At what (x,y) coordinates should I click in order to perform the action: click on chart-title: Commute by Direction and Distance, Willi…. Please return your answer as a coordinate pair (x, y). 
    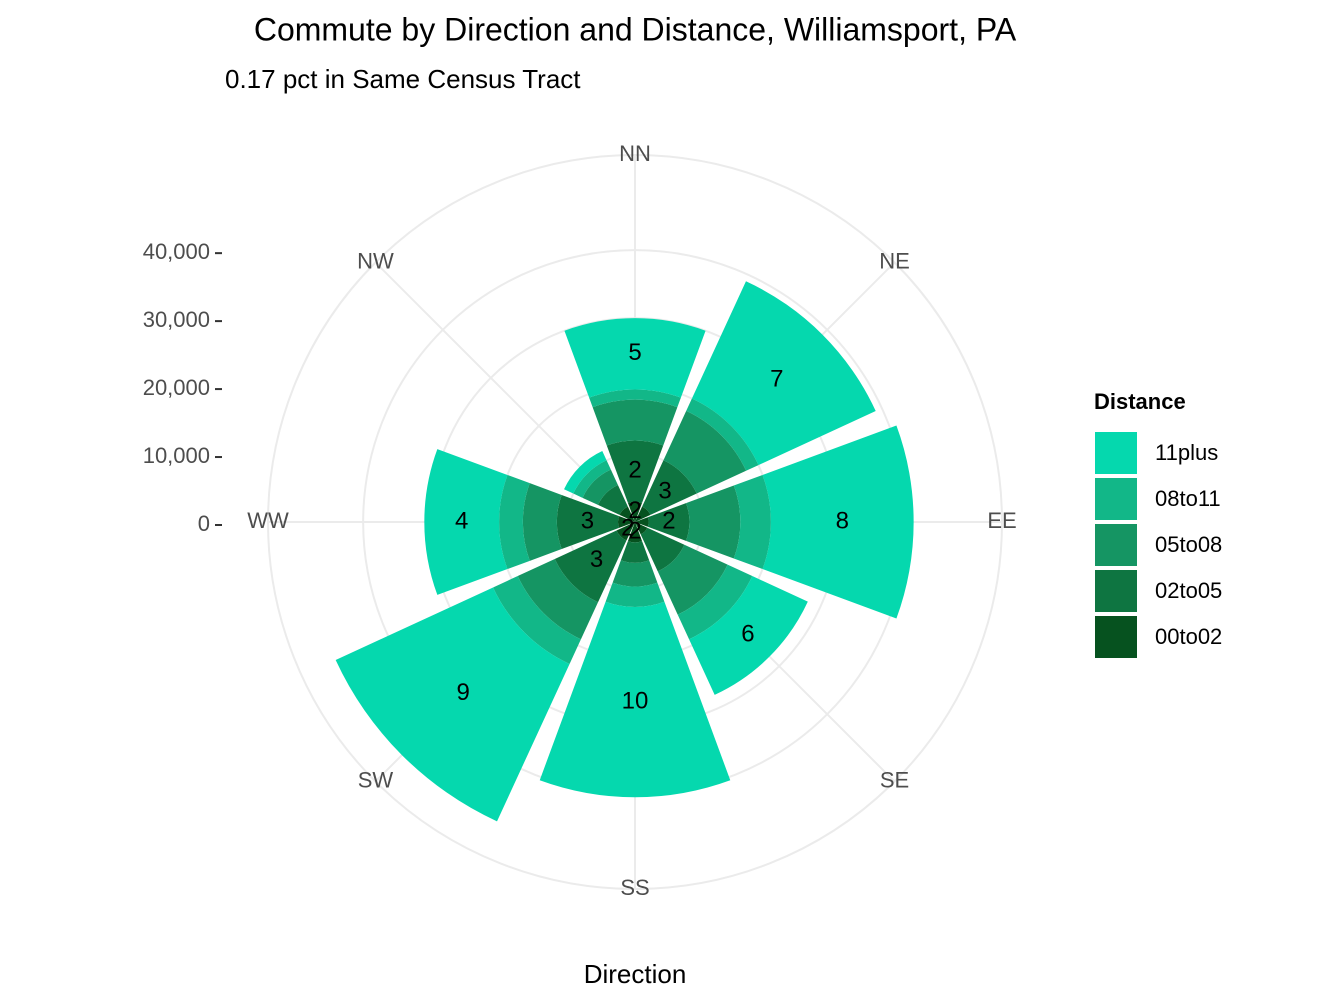
    Looking at the image, I should click on (635, 29).